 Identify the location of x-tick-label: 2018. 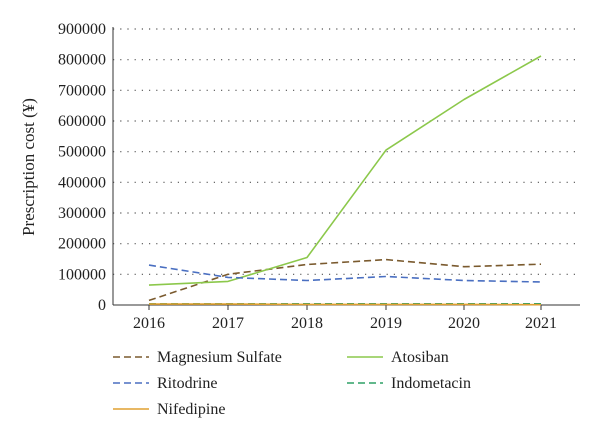
(307, 323).